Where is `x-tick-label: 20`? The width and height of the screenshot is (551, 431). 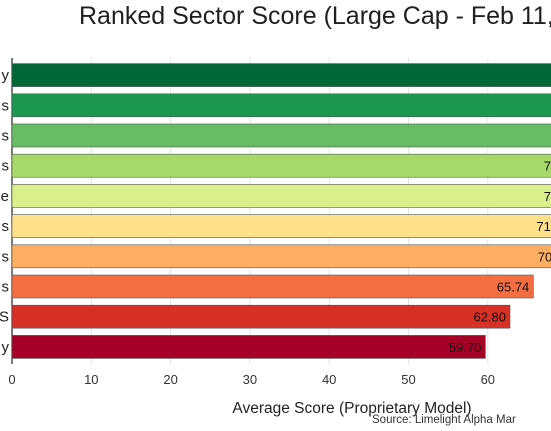 x-tick-label: 20 is located at coordinates (170, 379).